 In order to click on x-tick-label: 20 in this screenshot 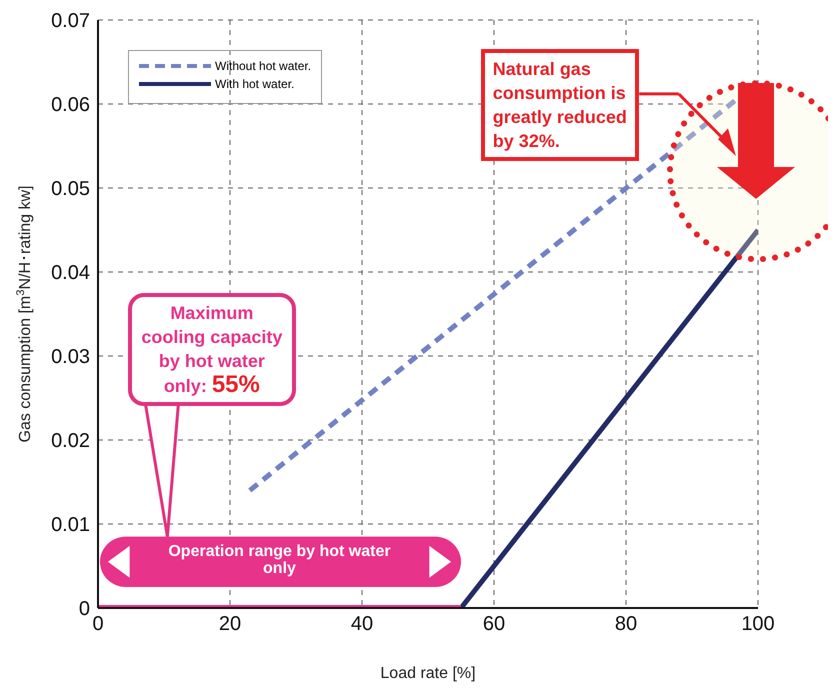, I will do `click(230, 624)`.